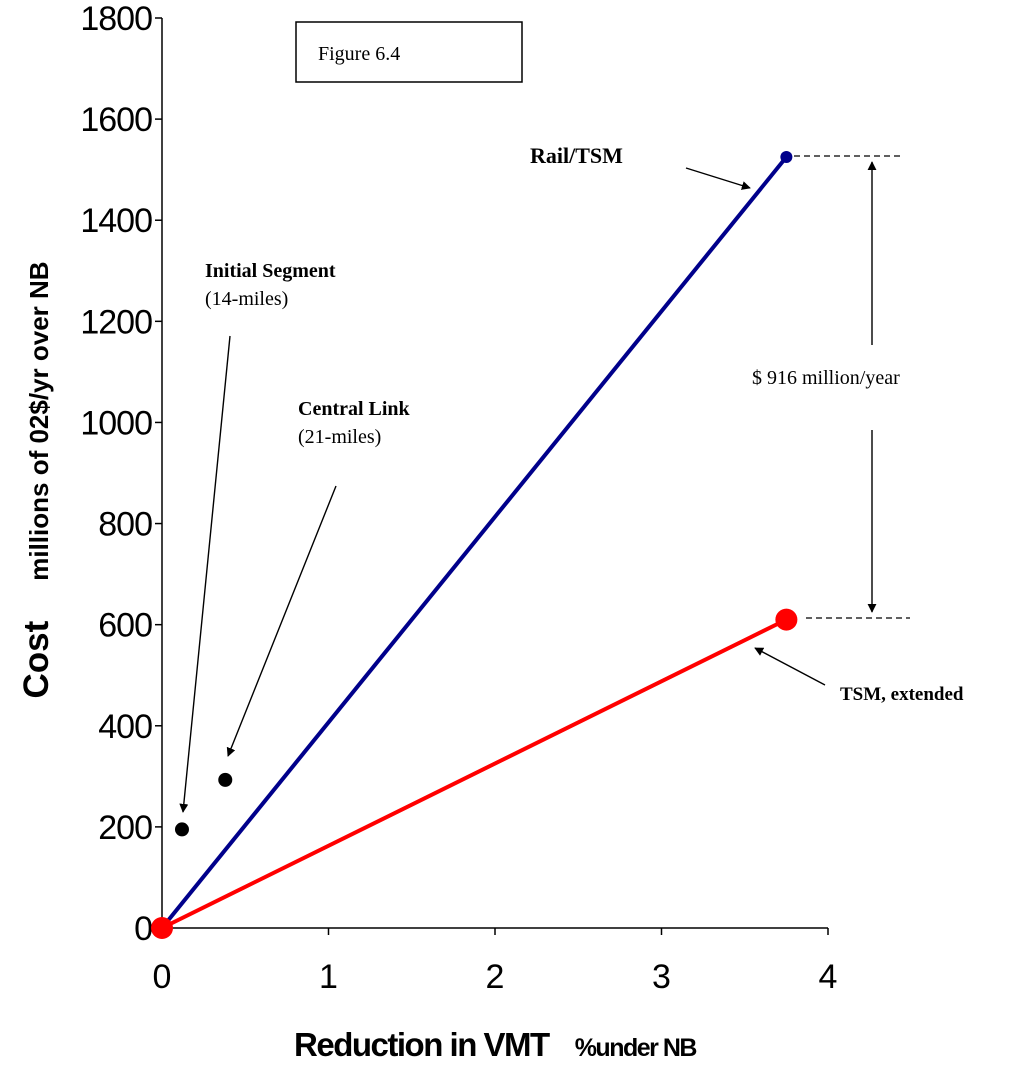 This screenshot has width=1028, height=1078. What do you see at coordinates (125, 828) in the screenshot?
I see `y-tick-label: 200` at bounding box center [125, 828].